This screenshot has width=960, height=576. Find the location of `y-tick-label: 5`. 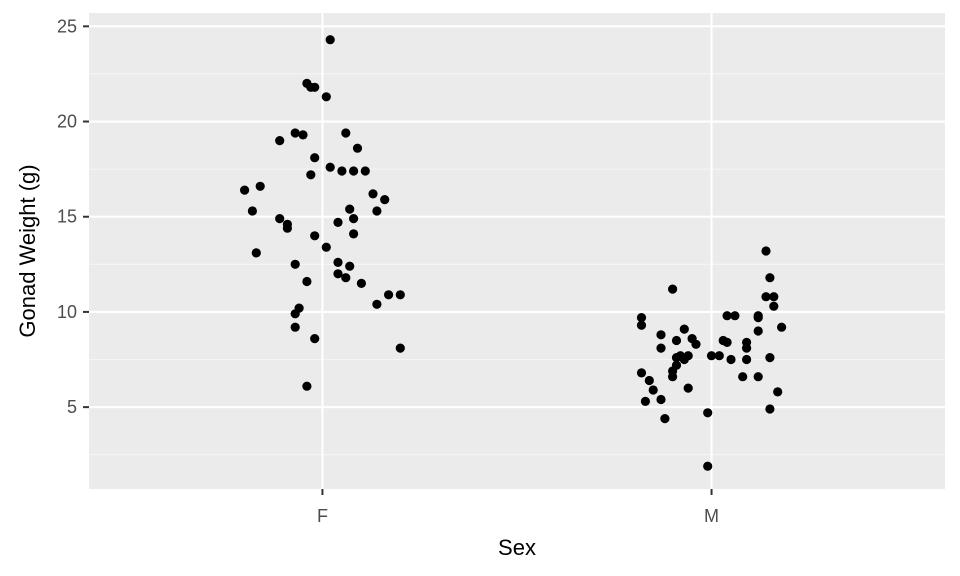

y-tick-label: 5 is located at coordinates (72, 407).